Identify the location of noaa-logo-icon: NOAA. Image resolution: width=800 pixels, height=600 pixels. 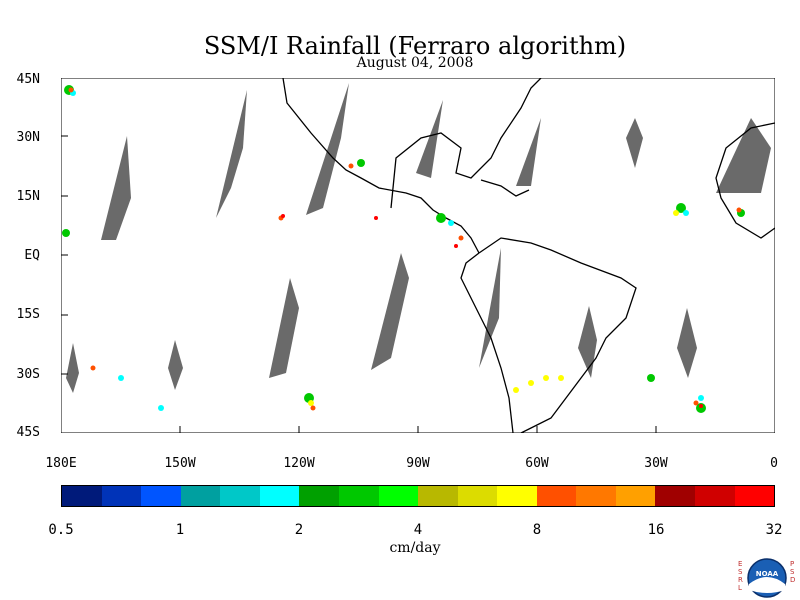
(767, 578).